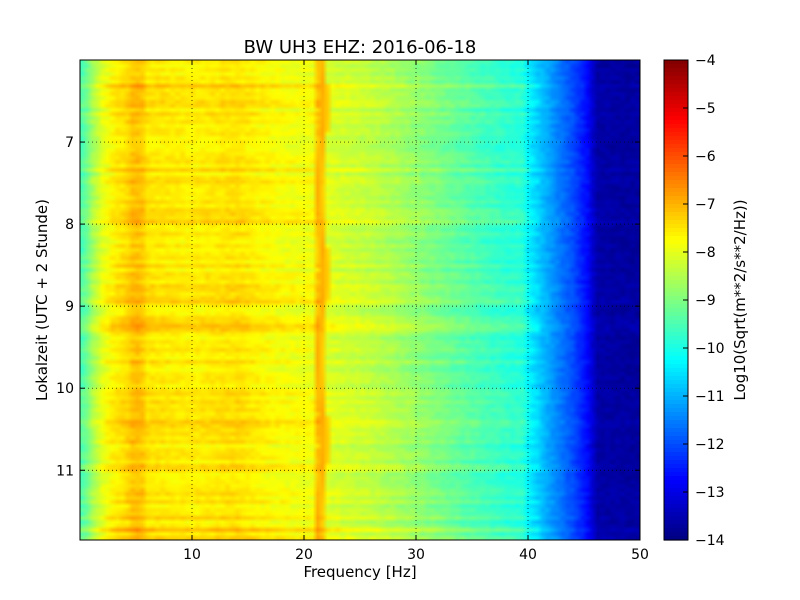 Image resolution: width=800 pixels, height=600 pixels. Describe the element at coordinates (705, 157) in the screenshot. I see `colorbar-tick-label: −6` at that location.